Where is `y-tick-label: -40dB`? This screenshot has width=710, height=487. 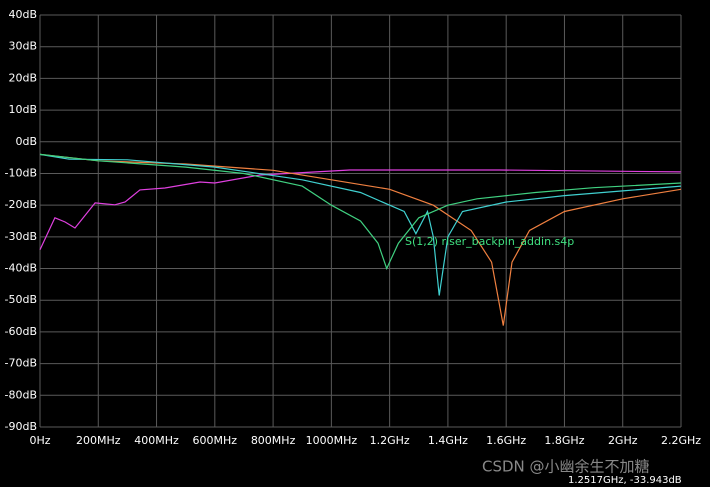
y-tick-label: -40dB is located at coordinates (21, 268).